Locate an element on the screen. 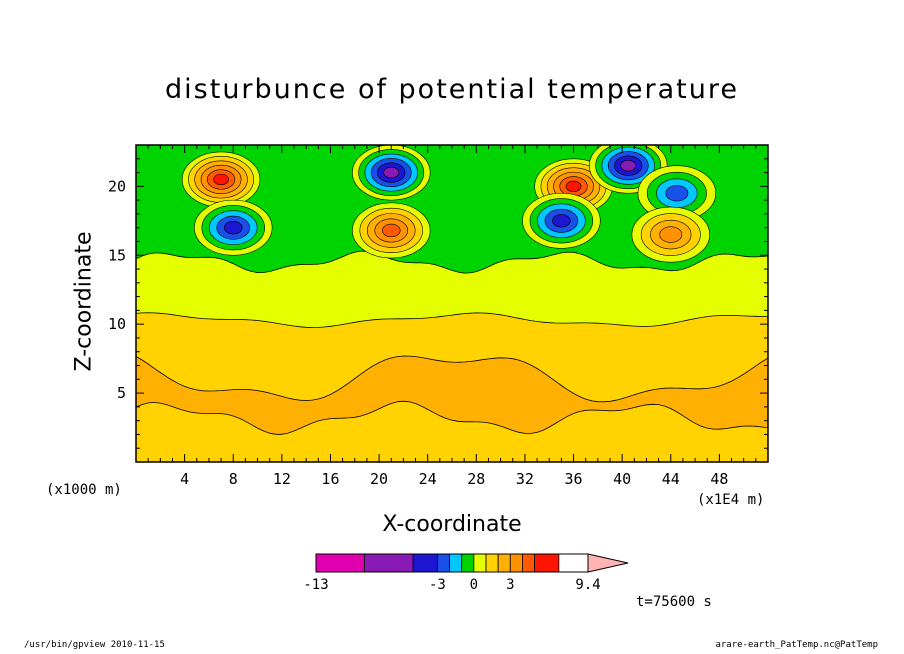 The height and width of the screenshot is (654, 904). footer-right: arare-earth_PatTemp.nc@PatTemp is located at coordinates (796, 645).